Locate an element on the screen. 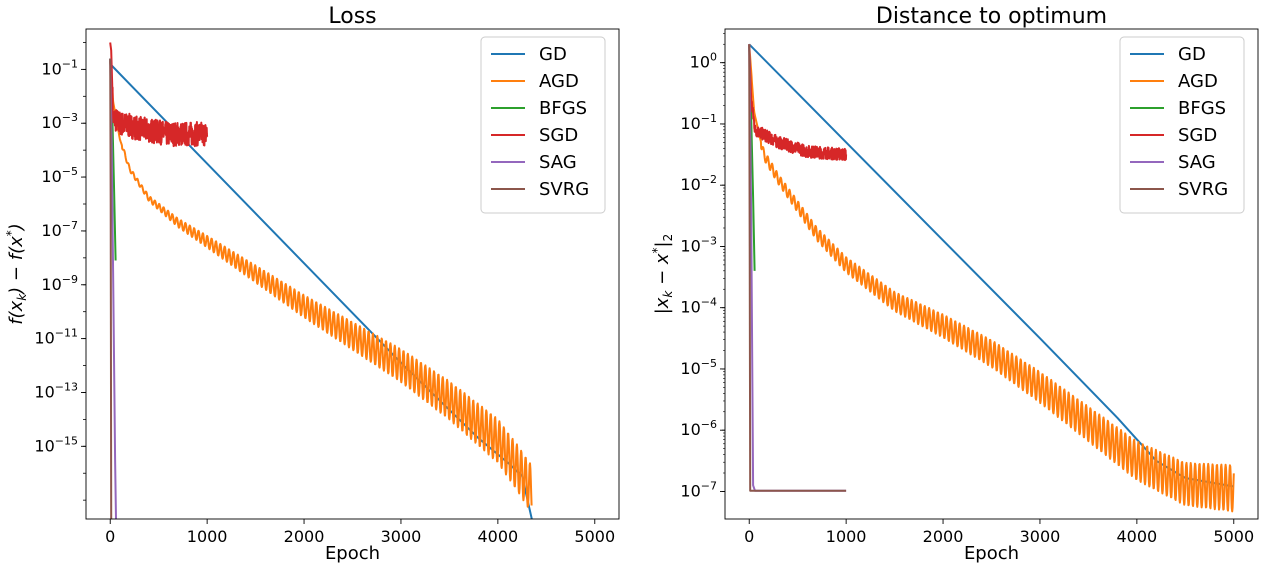 The height and width of the screenshot is (569, 1269). series-line-sag is located at coordinates (797, 268).